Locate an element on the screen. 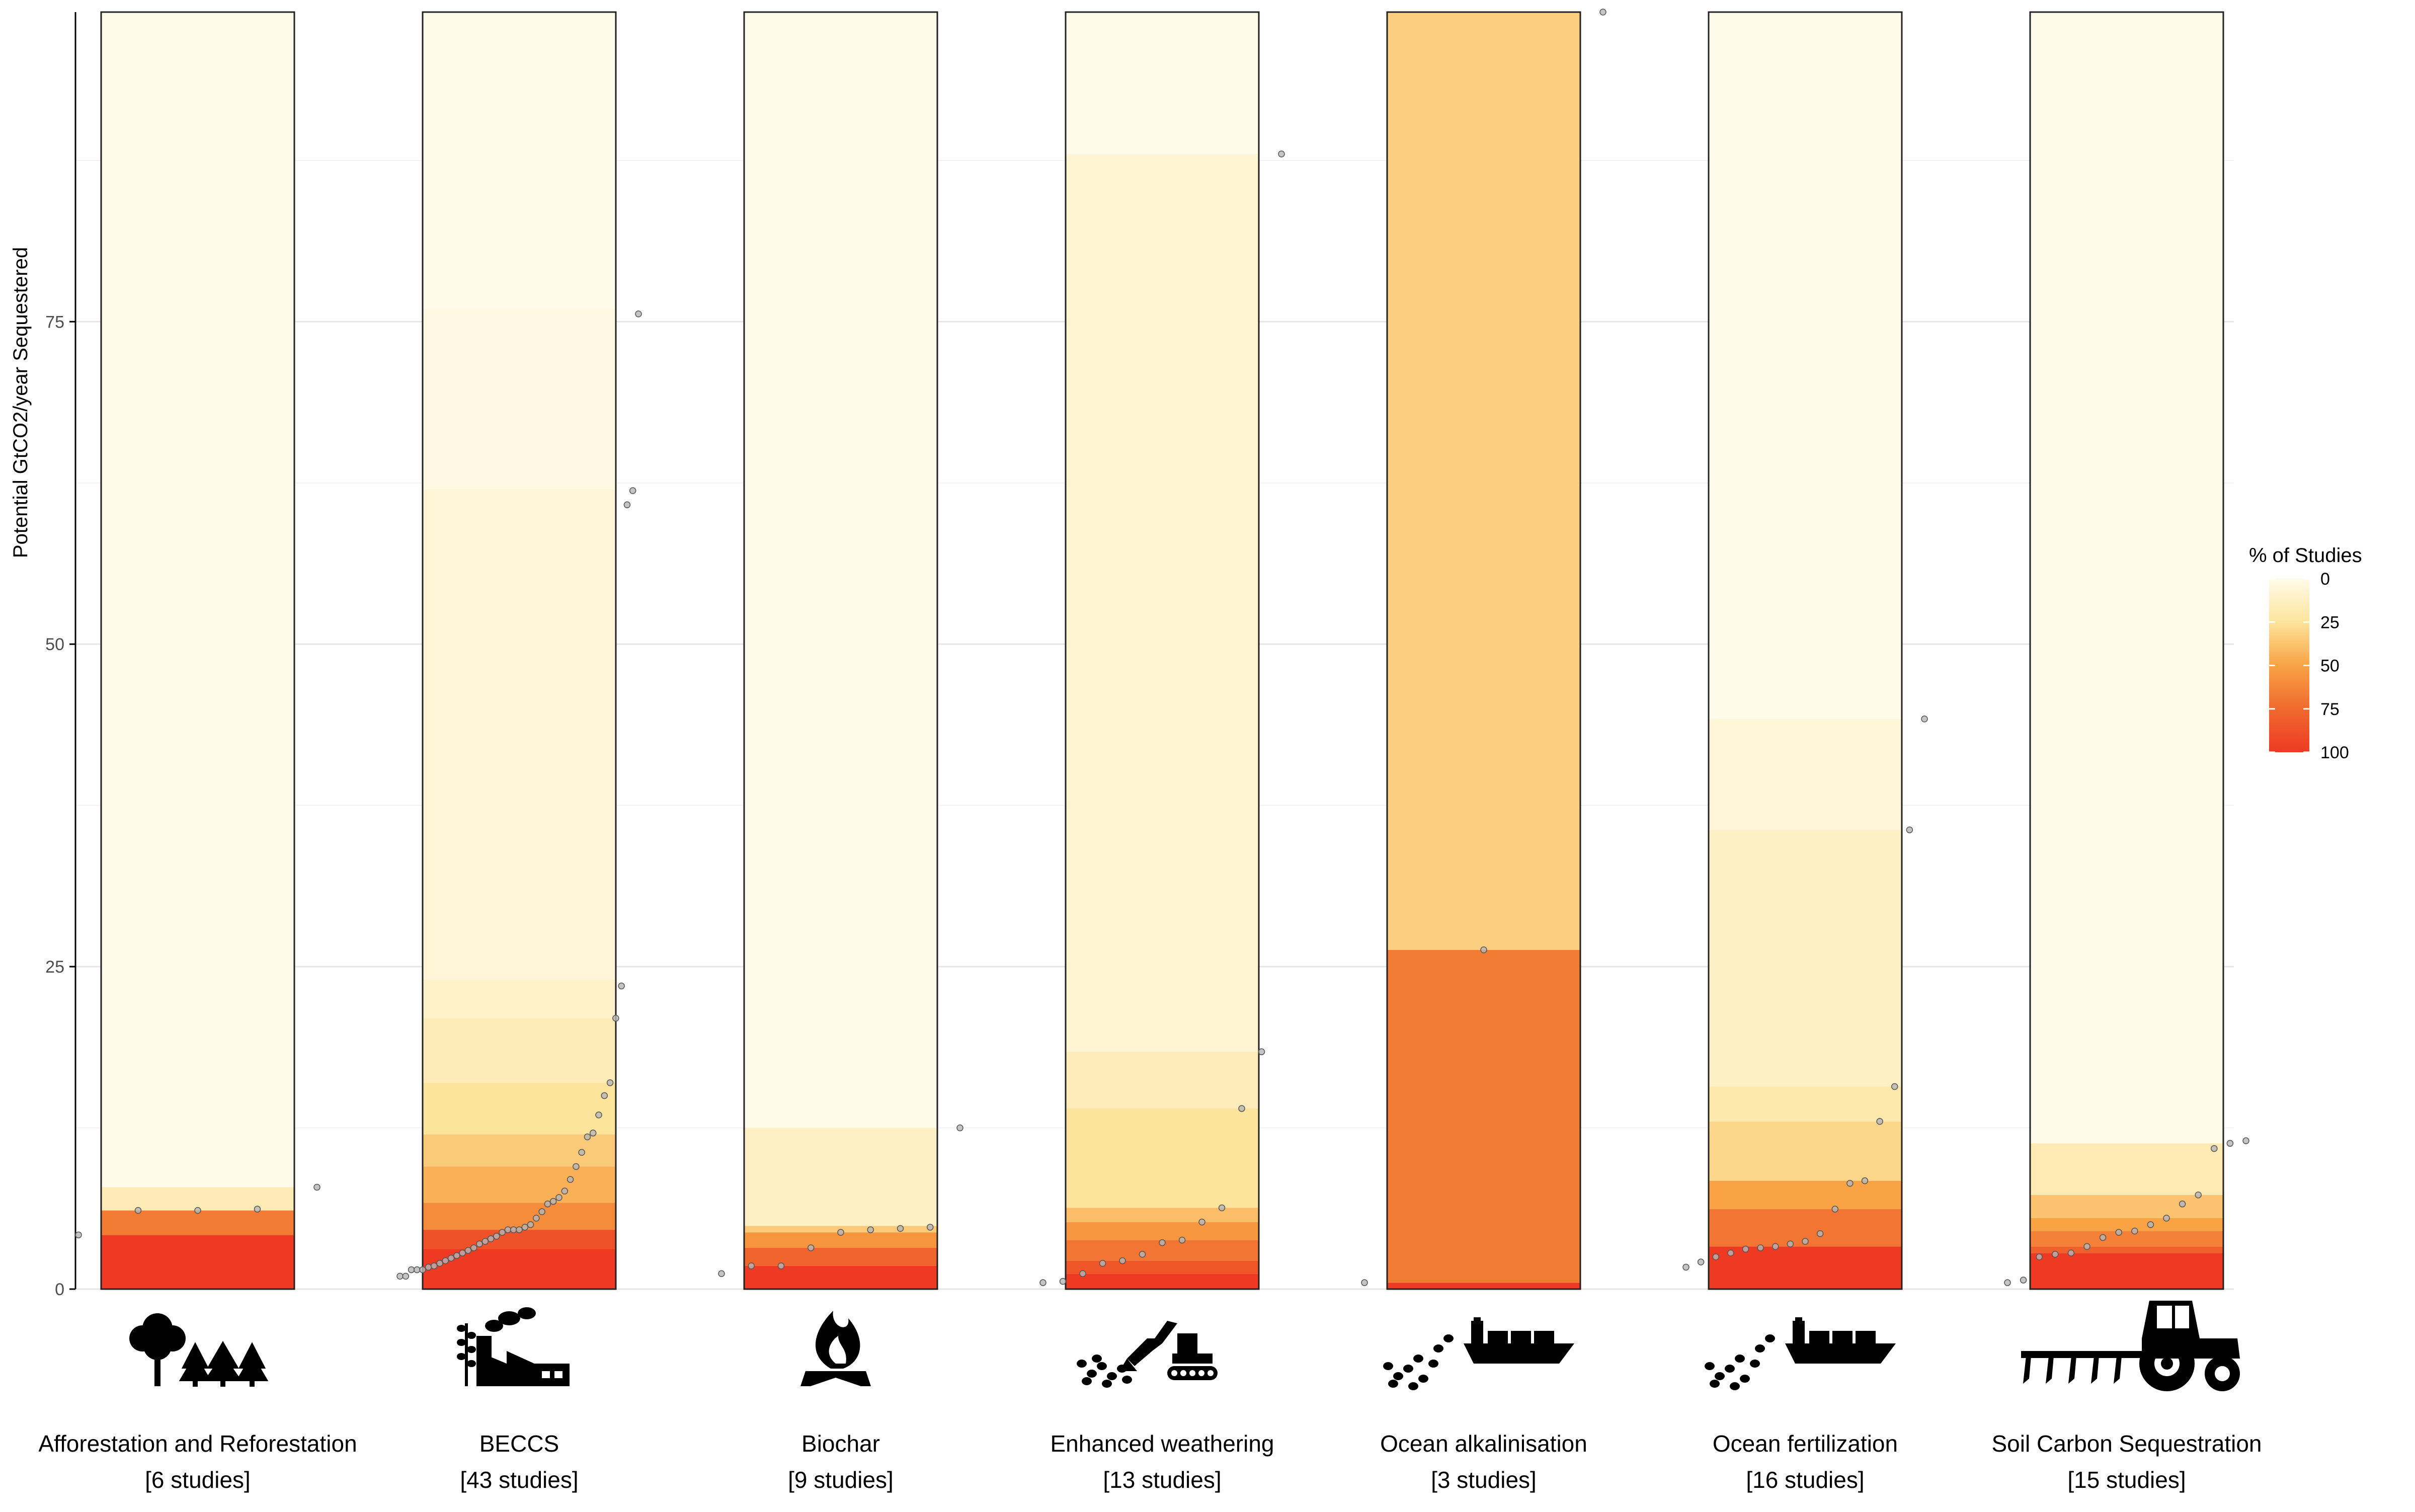  y-axis: Potential GtCO2/year Sequestered 0 25 50 75 is located at coordinates (43, 656).